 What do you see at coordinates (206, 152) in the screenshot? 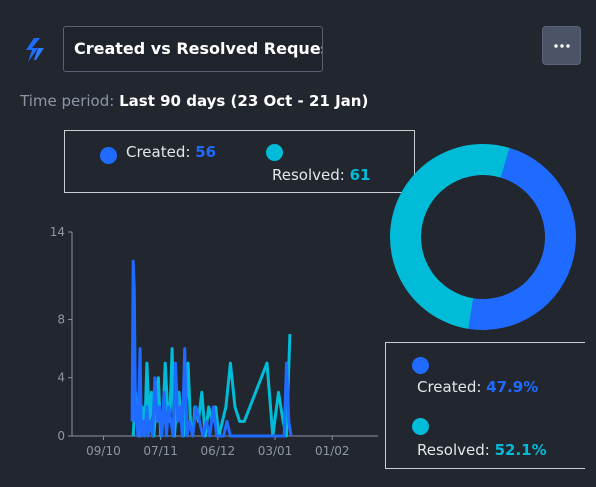
I see `legend-created-value: 56` at bounding box center [206, 152].